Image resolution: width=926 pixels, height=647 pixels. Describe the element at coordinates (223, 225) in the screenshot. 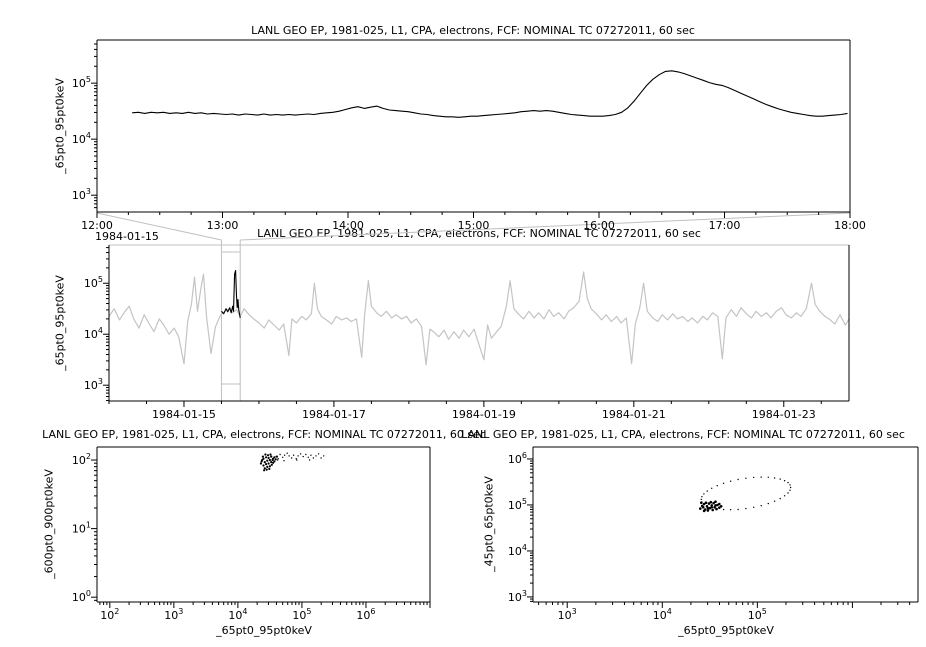

I see `tick-label: 13:00` at that location.